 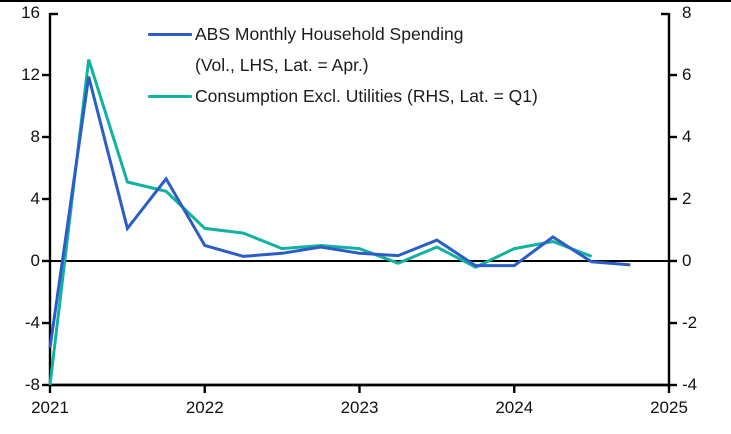 What do you see at coordinates (329, 34) in the screenshot?
I see `legend-label-abs-line1: ABS Monthly Household Spending` at bounding box center [329, 34].